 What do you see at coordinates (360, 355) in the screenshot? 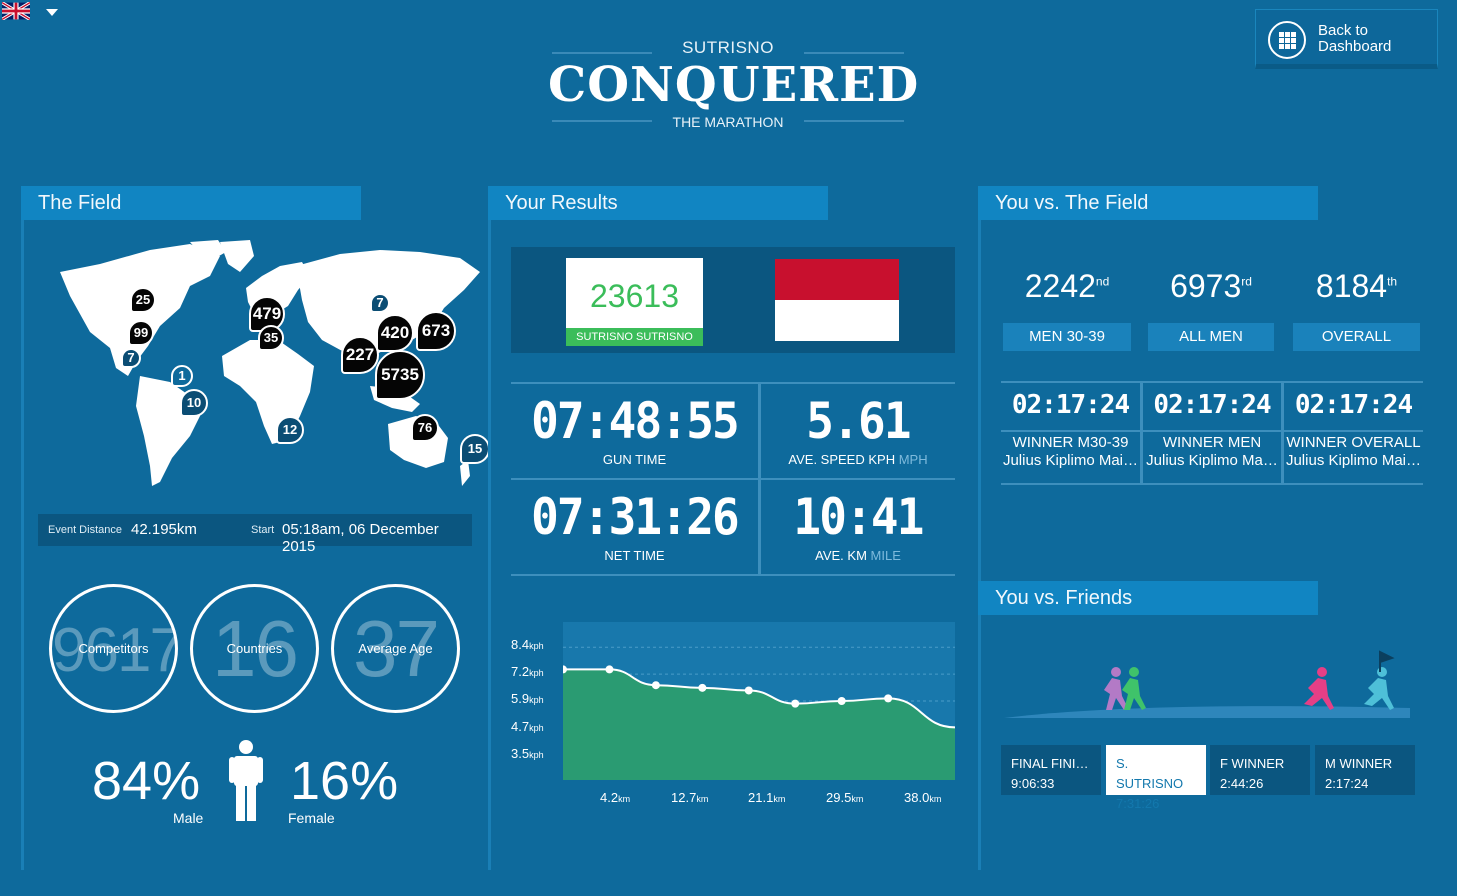
I see `map-pin: 227` at bounding box center [360, 355].